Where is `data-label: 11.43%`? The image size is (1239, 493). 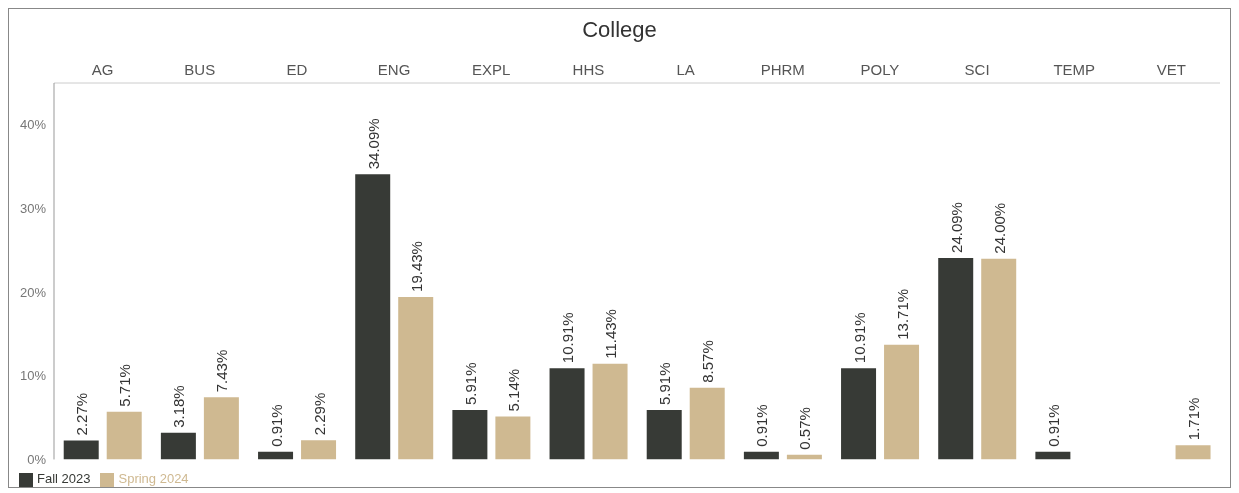
data-label: 11.43% is located at coordinates (611, 334).